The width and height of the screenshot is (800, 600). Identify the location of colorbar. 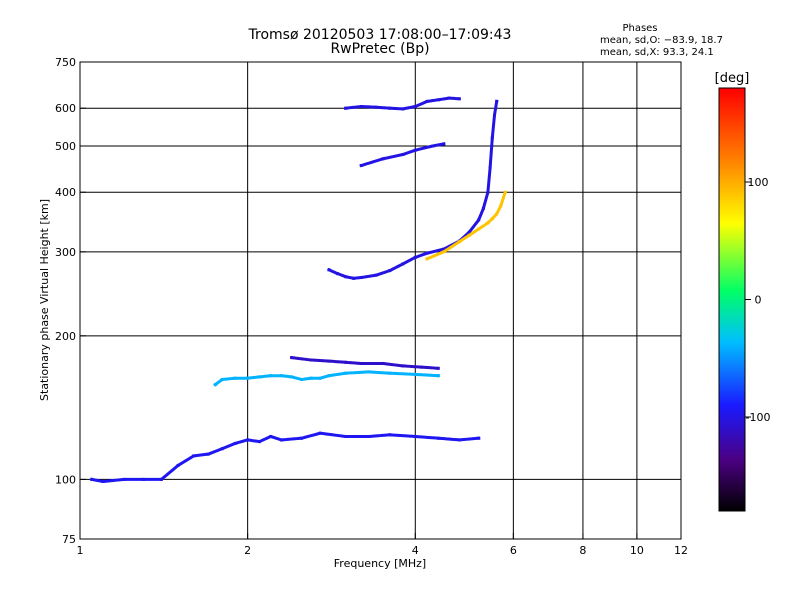
(732, 299).